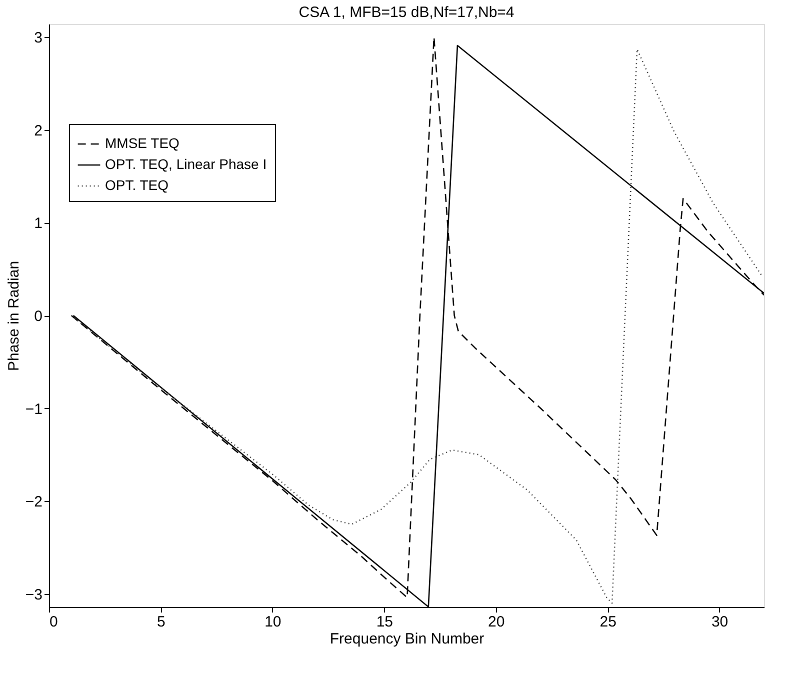 This screenshot has width=785, height=681. I want to click on x-tick-label: 5, so click(161, 622).